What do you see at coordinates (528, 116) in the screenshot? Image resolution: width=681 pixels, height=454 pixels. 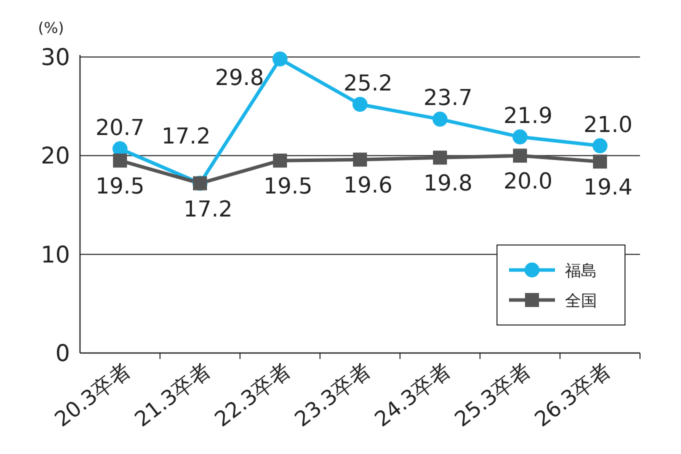 I see `data-label: 21.9` at bounding box center [528, 116].